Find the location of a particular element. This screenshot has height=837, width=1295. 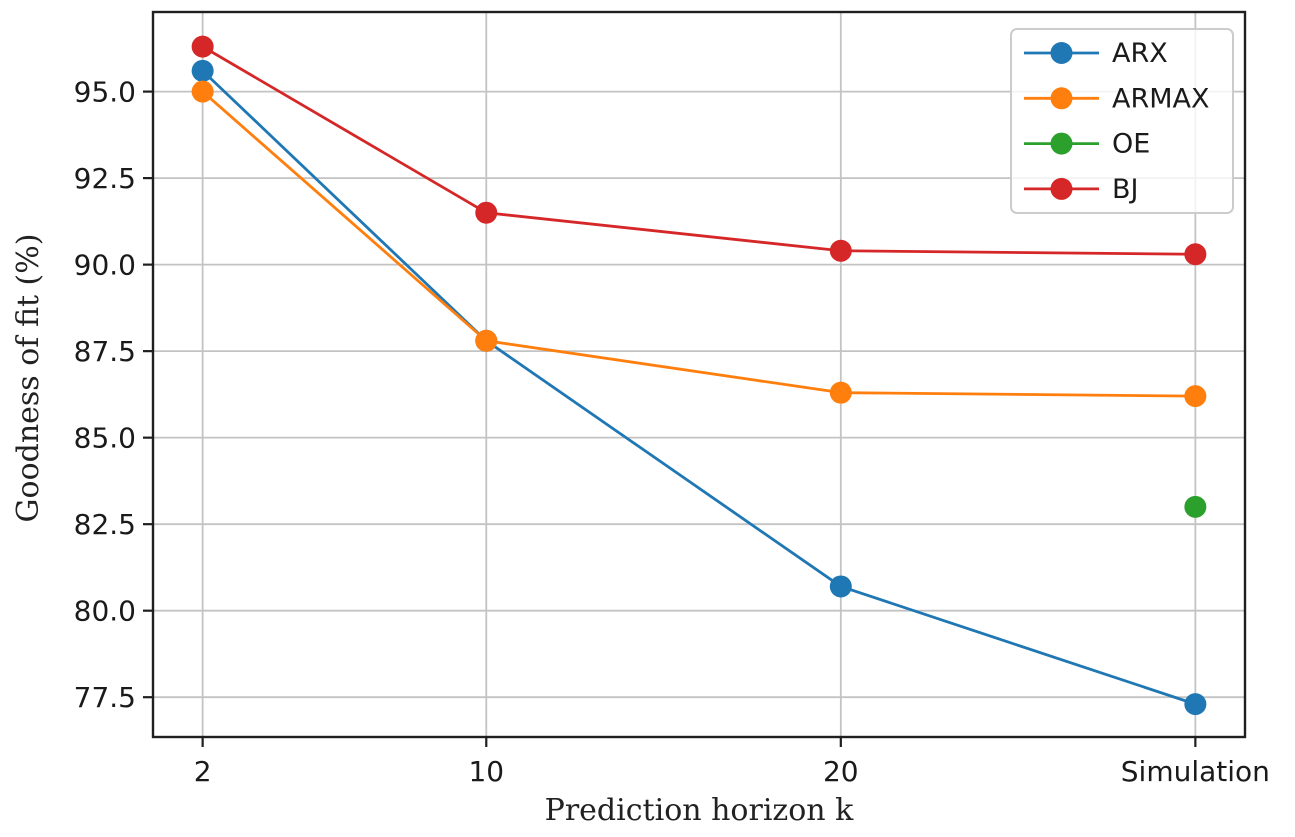

legend-entry-armax: ARMAX is located at coordinates (1117, 98).